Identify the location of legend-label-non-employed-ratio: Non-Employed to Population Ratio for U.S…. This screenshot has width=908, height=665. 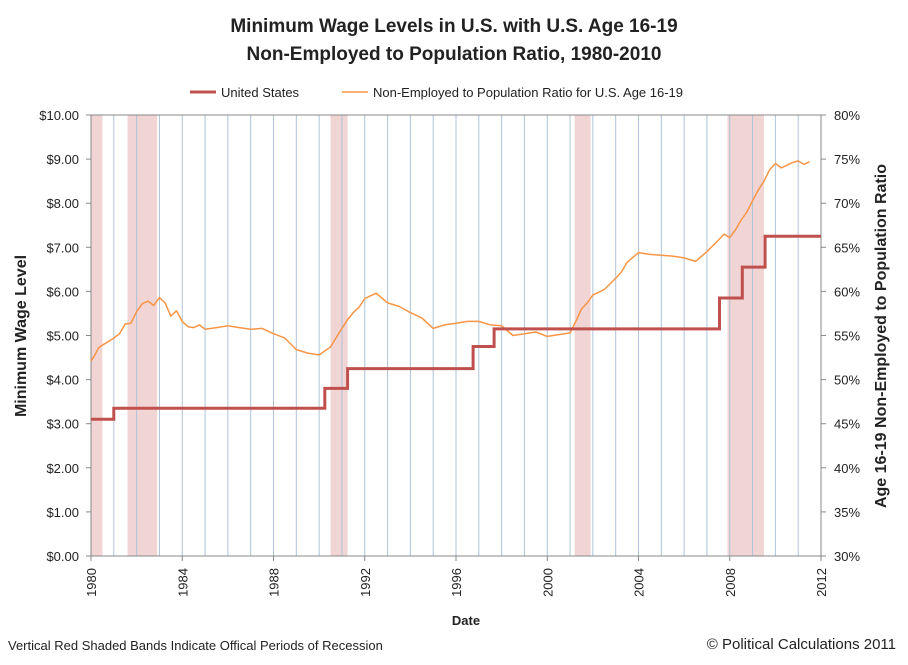
(528, 92).